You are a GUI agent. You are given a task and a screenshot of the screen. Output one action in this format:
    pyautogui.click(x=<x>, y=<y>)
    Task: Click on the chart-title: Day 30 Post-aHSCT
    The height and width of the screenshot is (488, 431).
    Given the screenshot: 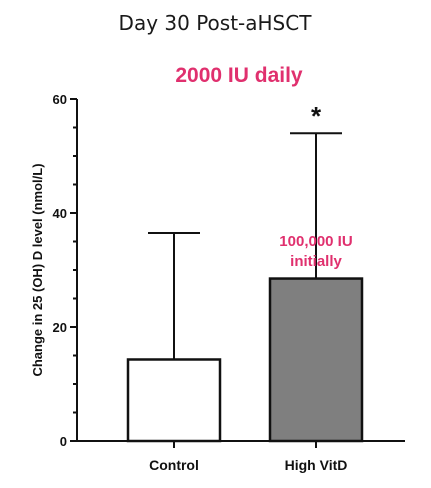 What is the action you would take?
    pyautogui.click(x=216, y=23)
    